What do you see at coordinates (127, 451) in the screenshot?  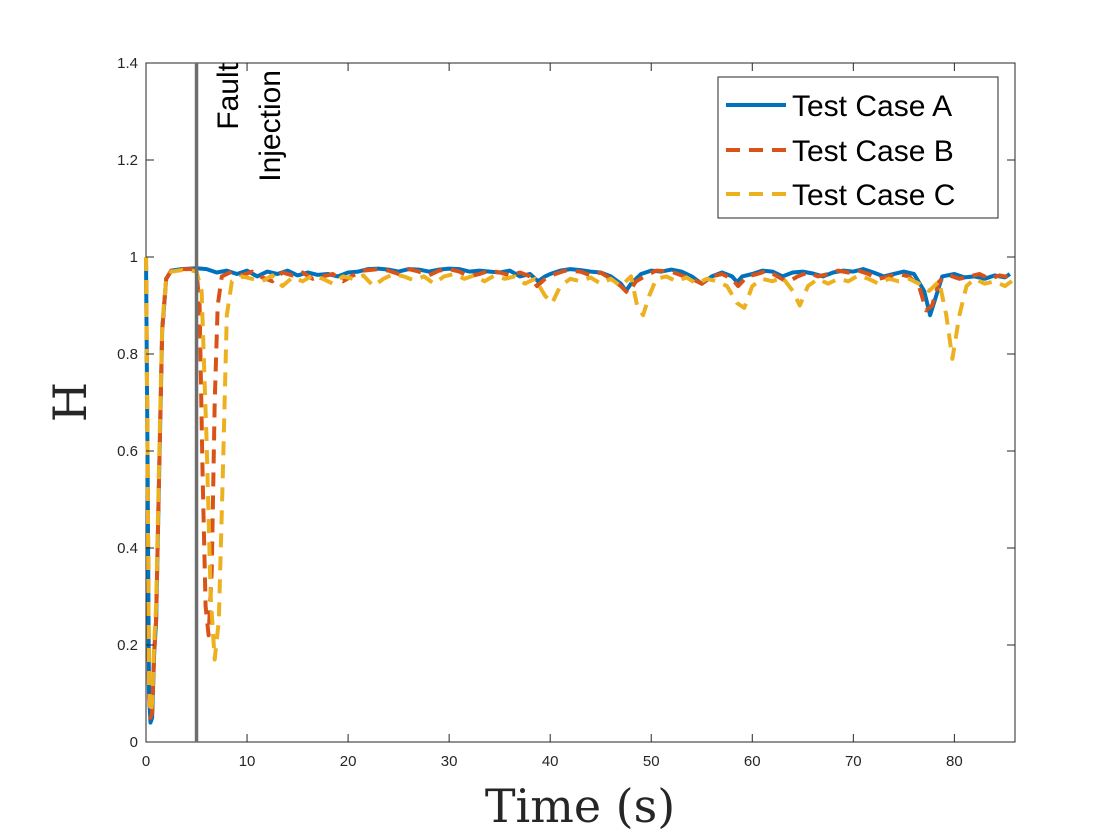 I see `y-tick-label: 0.6` at bounding box center [127, 451].